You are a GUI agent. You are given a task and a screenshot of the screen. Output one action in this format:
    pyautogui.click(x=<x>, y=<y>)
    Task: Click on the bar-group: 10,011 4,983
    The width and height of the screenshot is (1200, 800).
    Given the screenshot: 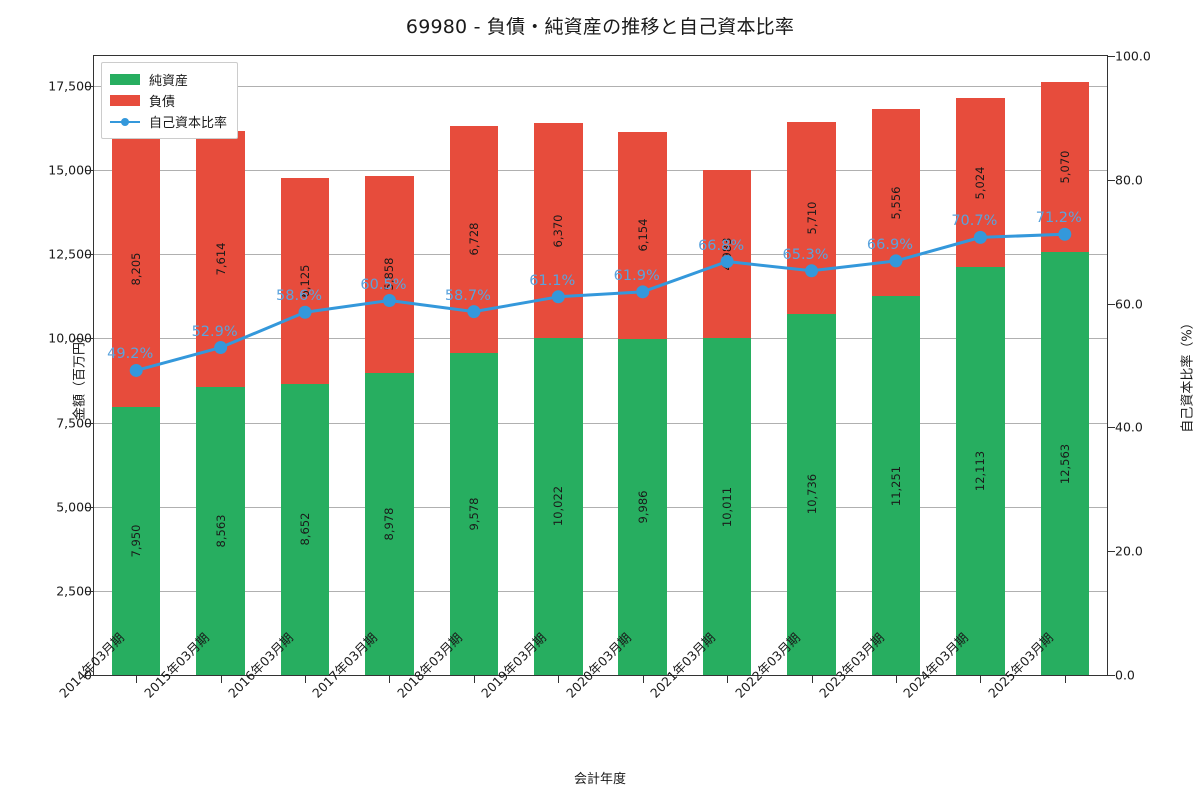 What is the action you would take?
    pyautogui.click(x=727, y=365)
    